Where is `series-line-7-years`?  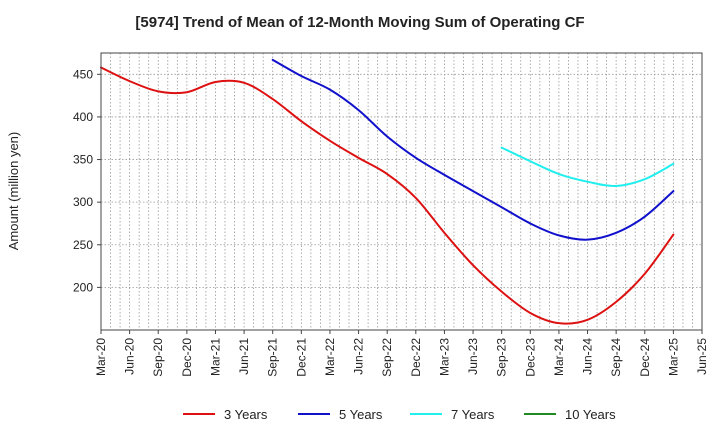
series-line-7-years is located at coordinates (587, 166).